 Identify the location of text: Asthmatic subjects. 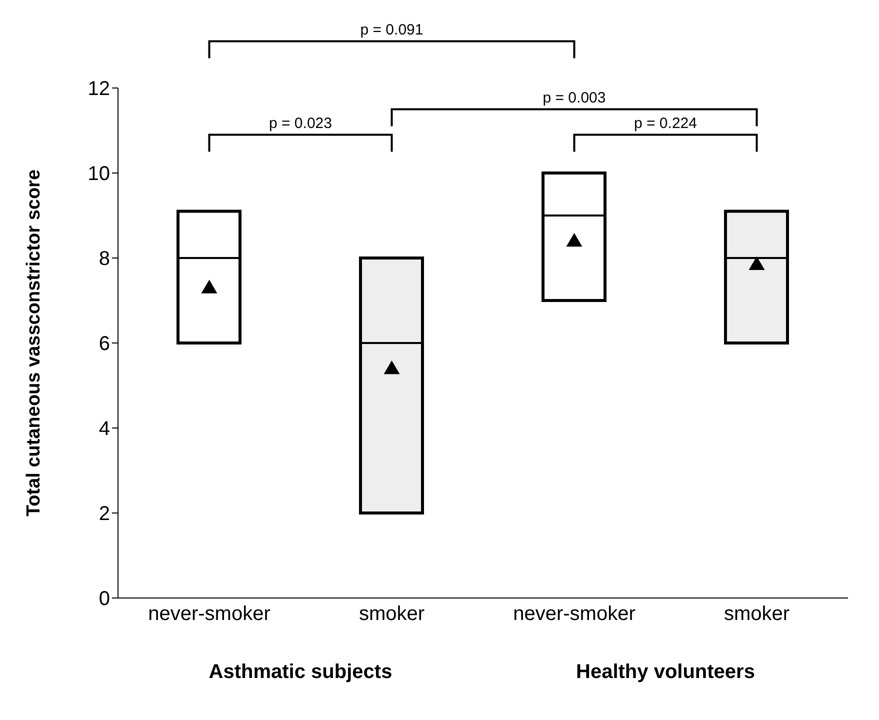
(300, 672).